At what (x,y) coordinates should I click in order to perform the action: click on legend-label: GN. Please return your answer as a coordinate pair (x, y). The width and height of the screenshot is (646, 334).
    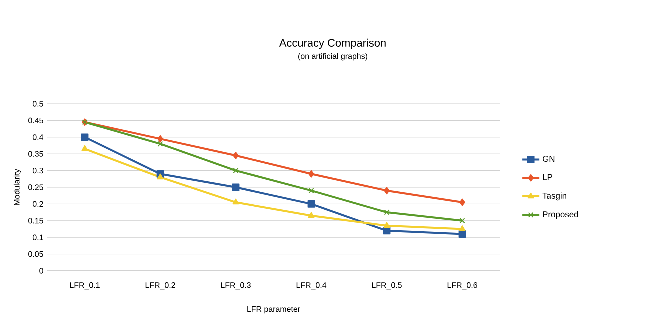
    Looking at the image, I should click on (548, 159).